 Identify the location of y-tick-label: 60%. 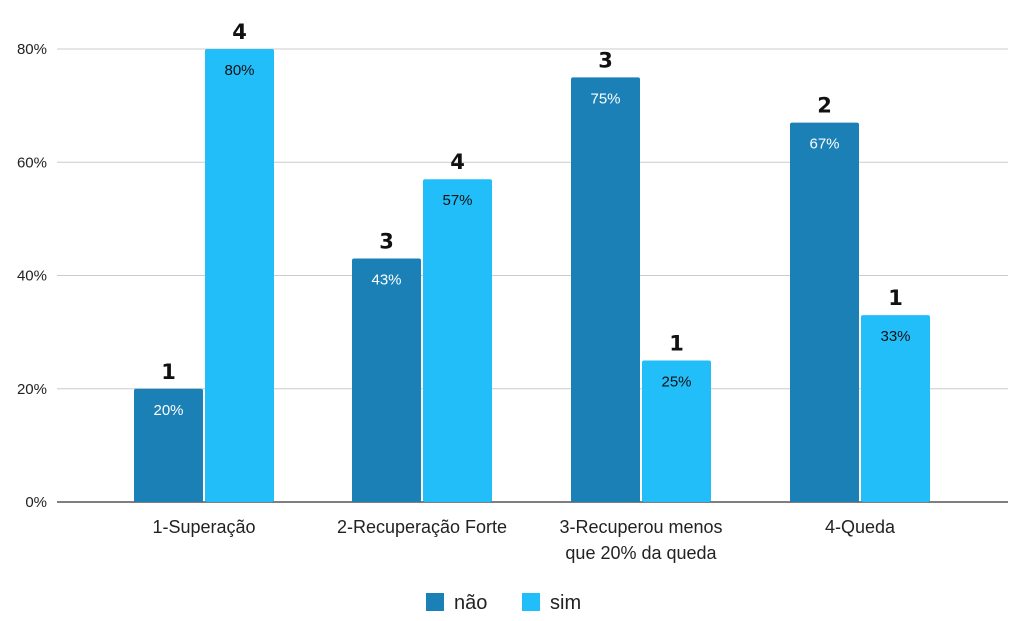
(32, 162).